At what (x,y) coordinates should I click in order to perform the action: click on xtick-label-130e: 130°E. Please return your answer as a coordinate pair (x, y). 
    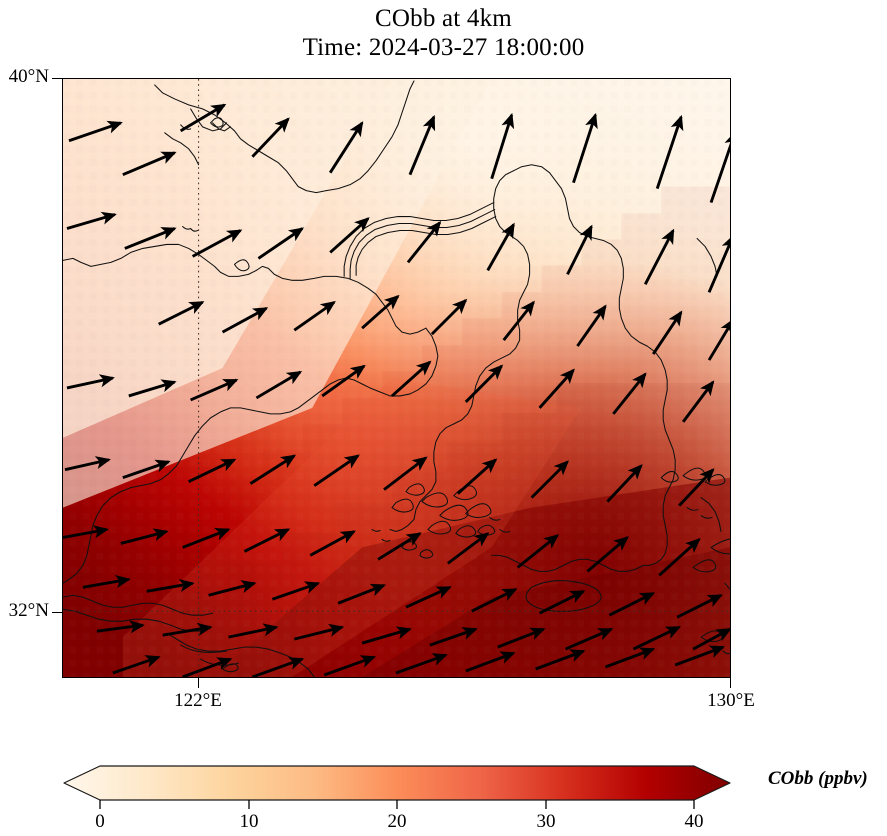
    Looking at the image, I should click on (731, 700).